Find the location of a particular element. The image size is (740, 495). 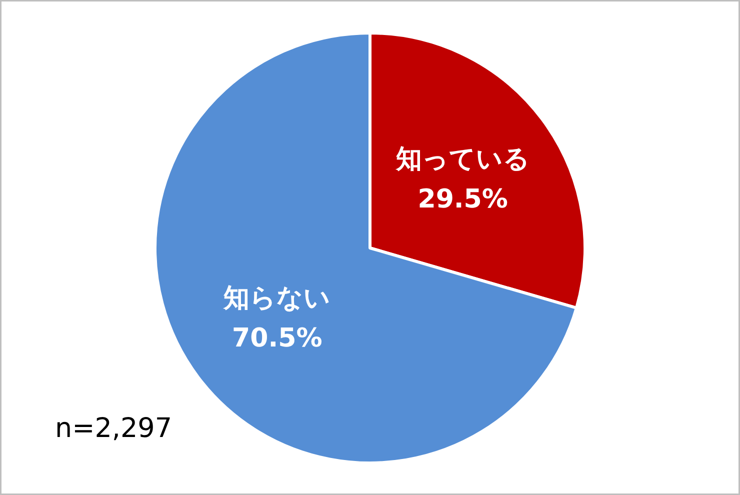

data-label: 29.5% is located at coordinates (463, 199).